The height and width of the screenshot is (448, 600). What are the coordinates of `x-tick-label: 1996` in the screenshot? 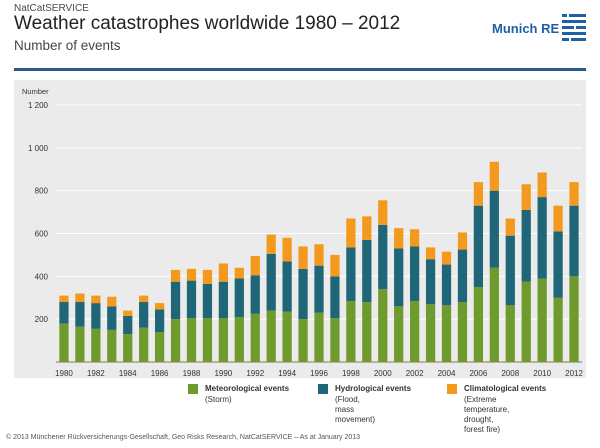 It's located at (319, 373).